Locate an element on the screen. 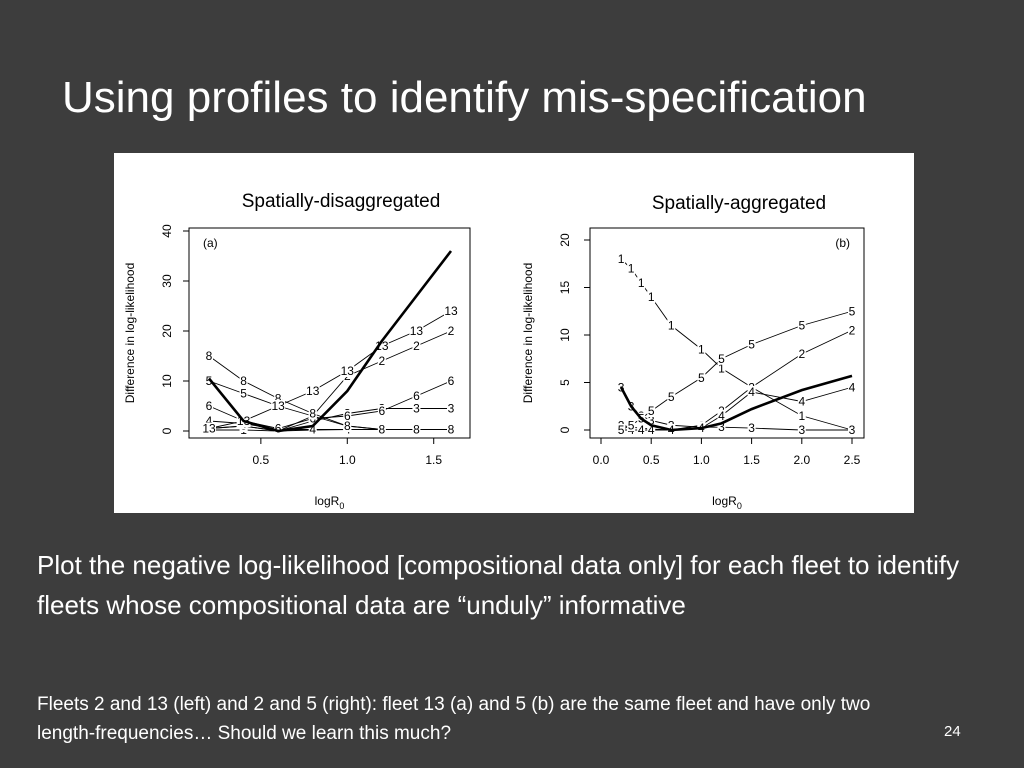 The width and height of the screenshot is (1024, 768). plot-frame is located at coordinates (727, 333).